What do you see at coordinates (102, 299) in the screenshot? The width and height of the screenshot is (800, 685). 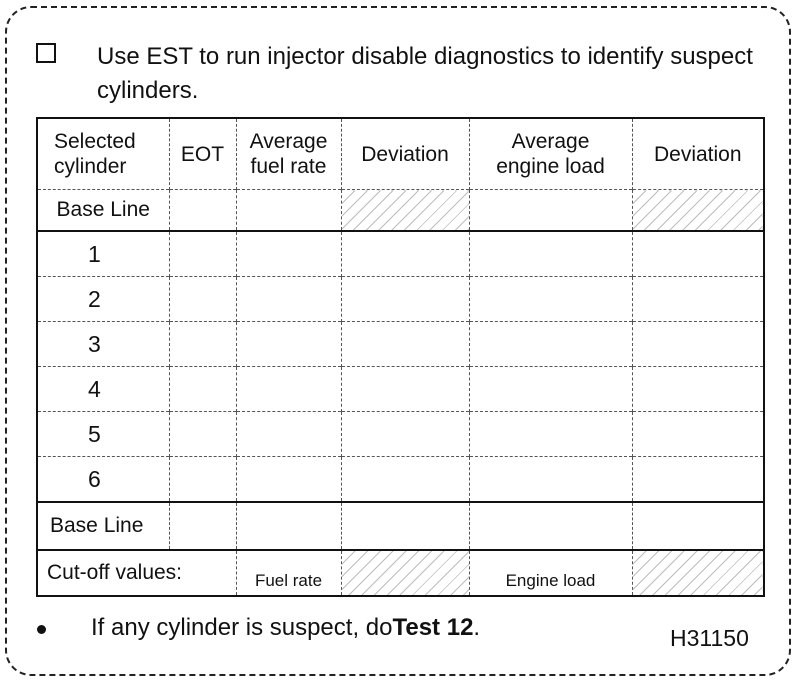 I see `cylinder-number: 2` at bounding box center [102, 299].